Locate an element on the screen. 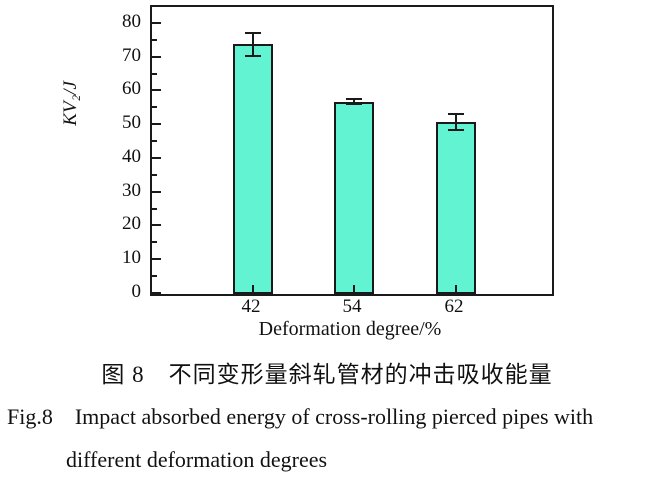  y-tick-label: 10 is located at coordinates (131, 258).